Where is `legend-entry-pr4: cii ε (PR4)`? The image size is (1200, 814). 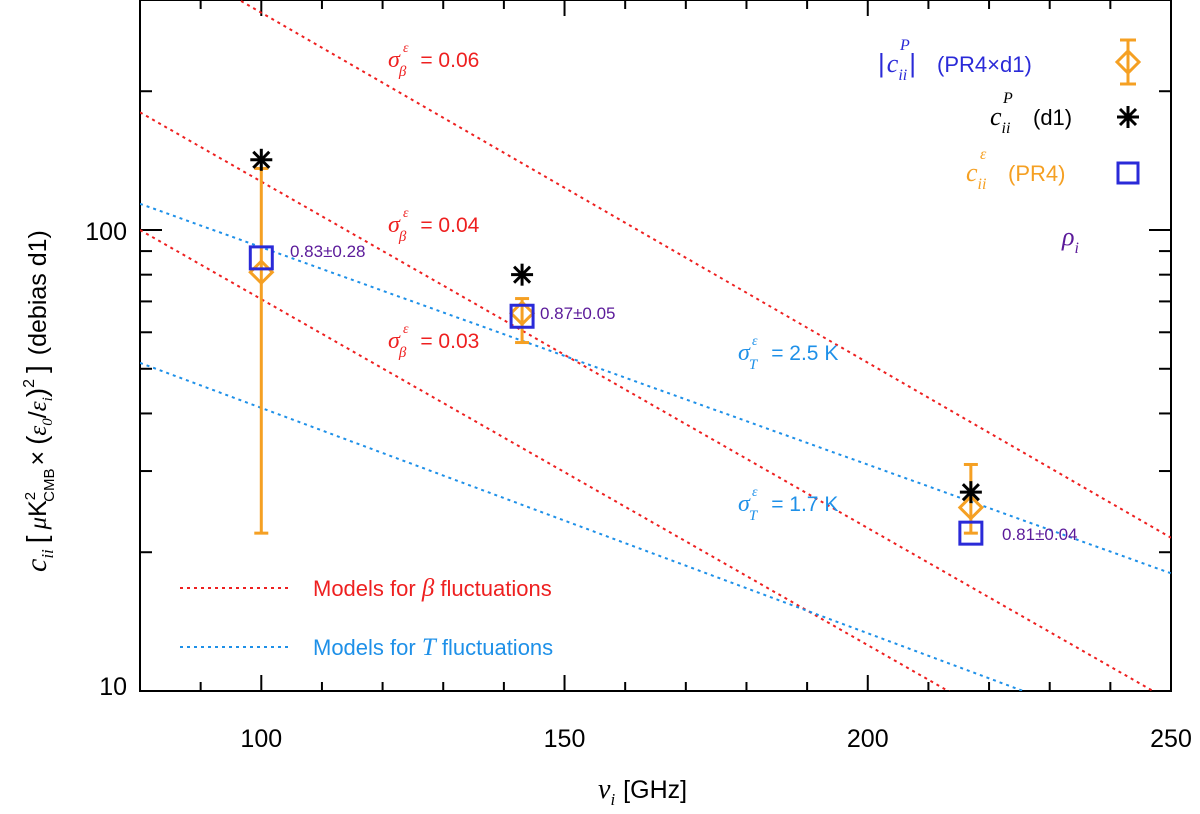 legend-entry-pr4: cii ε (PR4) is located at coordinates (1053, 169).